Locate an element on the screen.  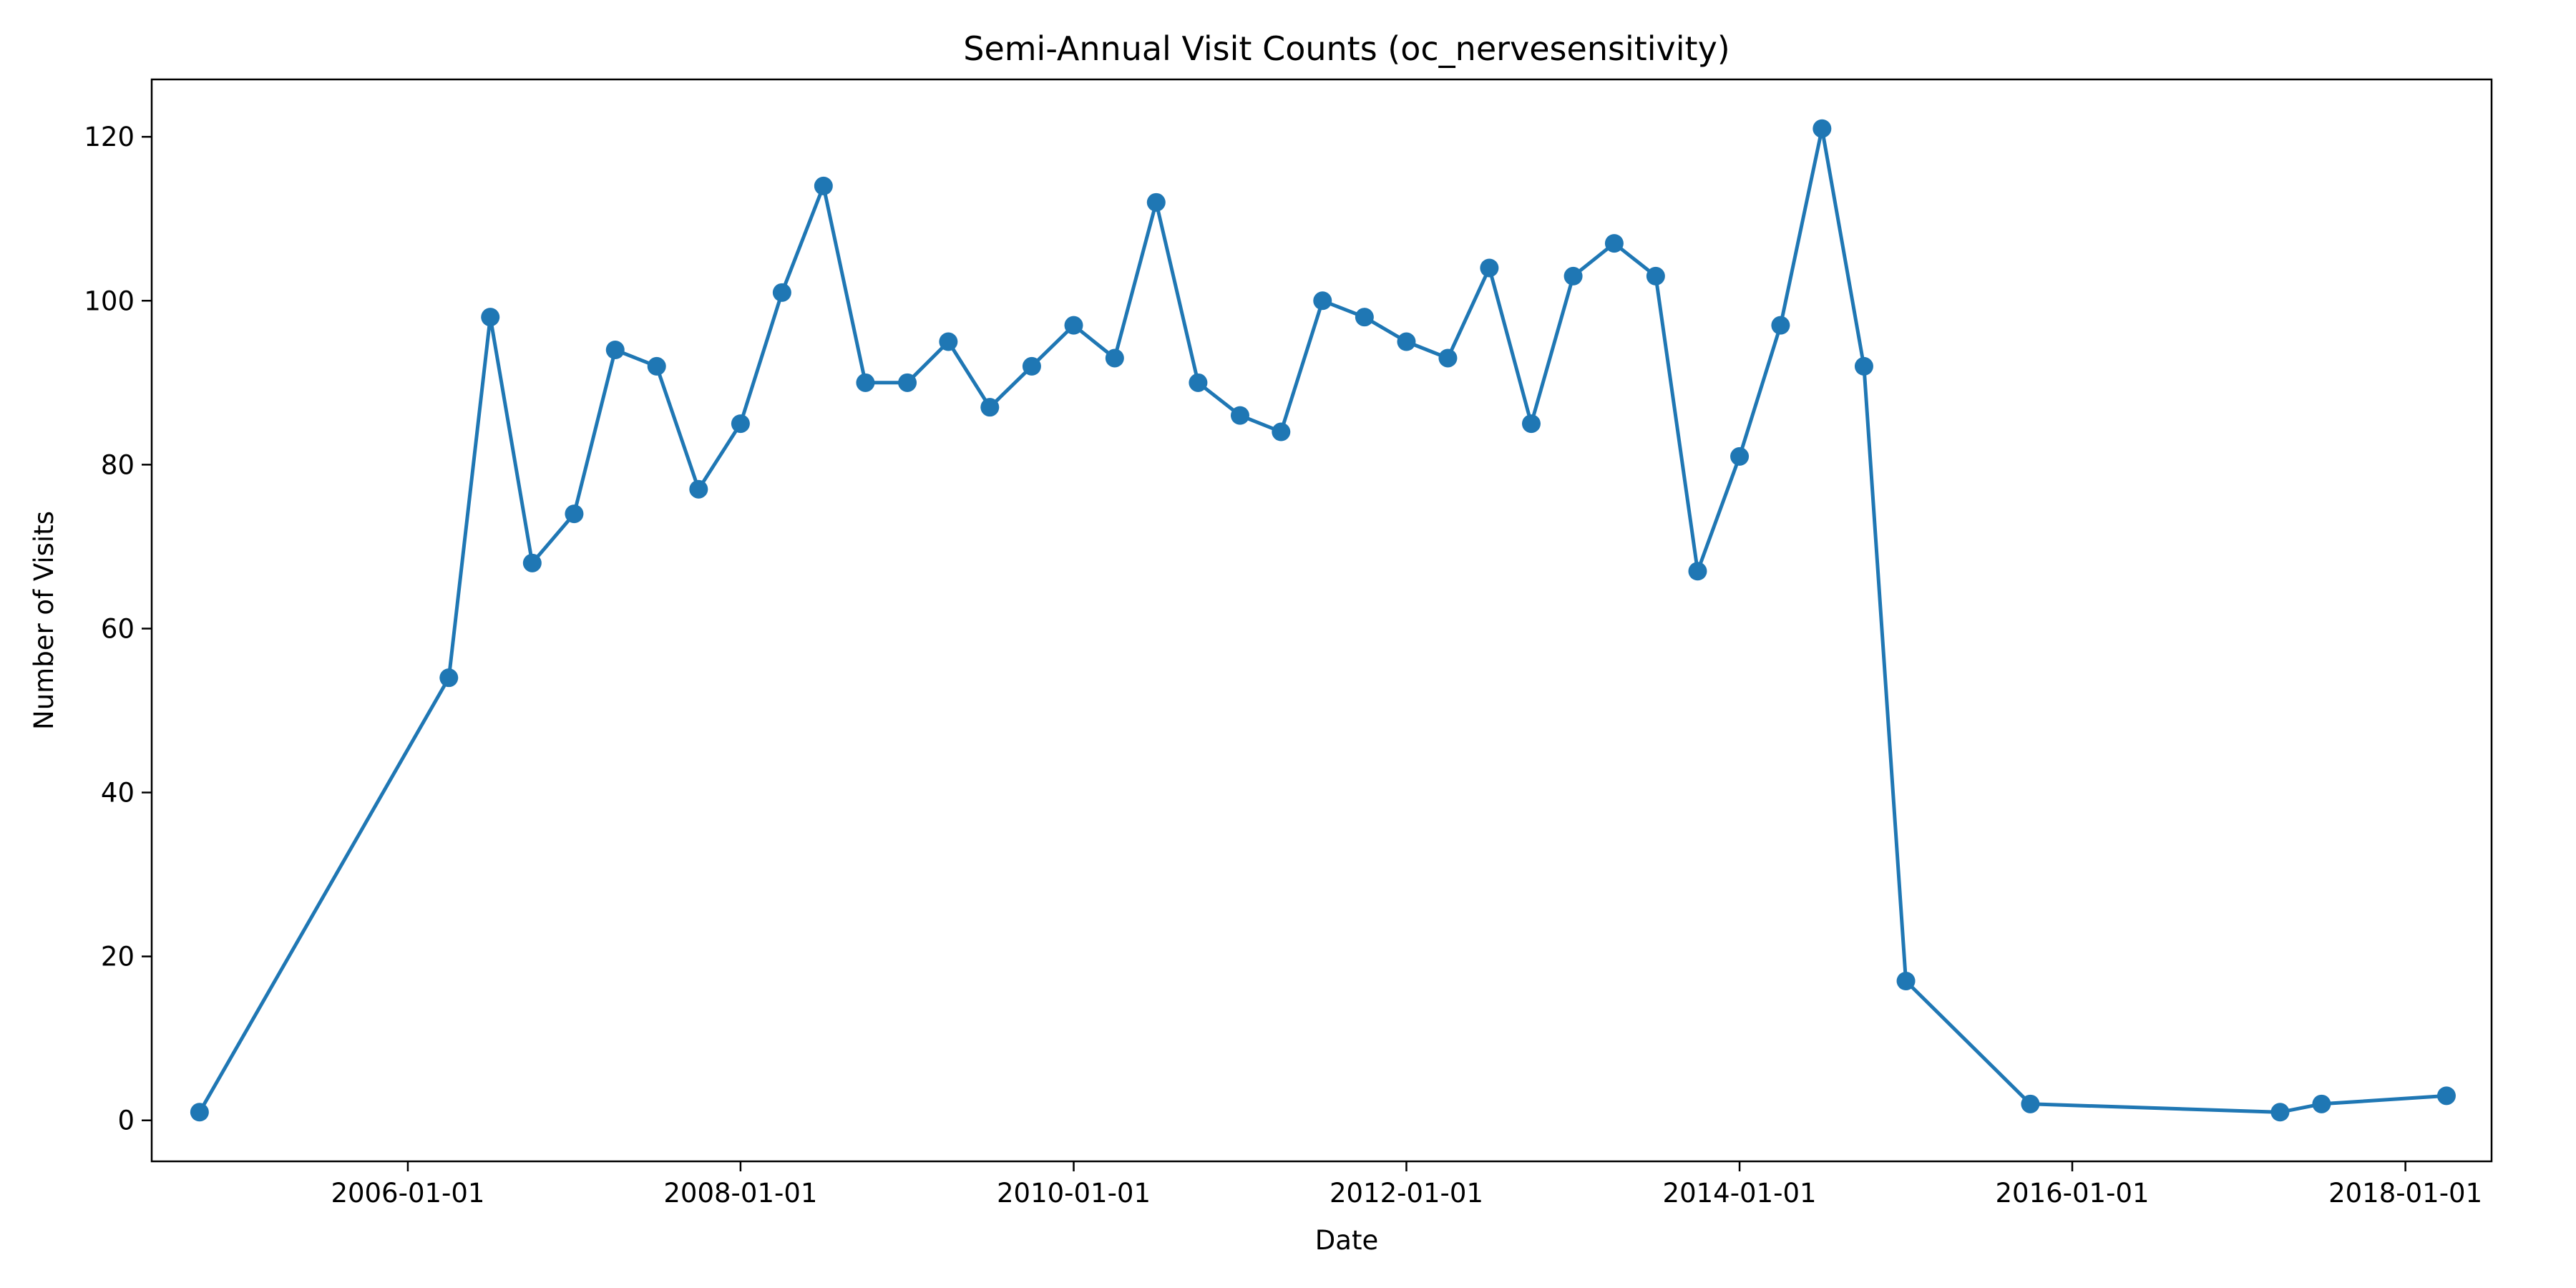
x-tick-label: 2018-01-01 is located at coordinates (2405, 1193).